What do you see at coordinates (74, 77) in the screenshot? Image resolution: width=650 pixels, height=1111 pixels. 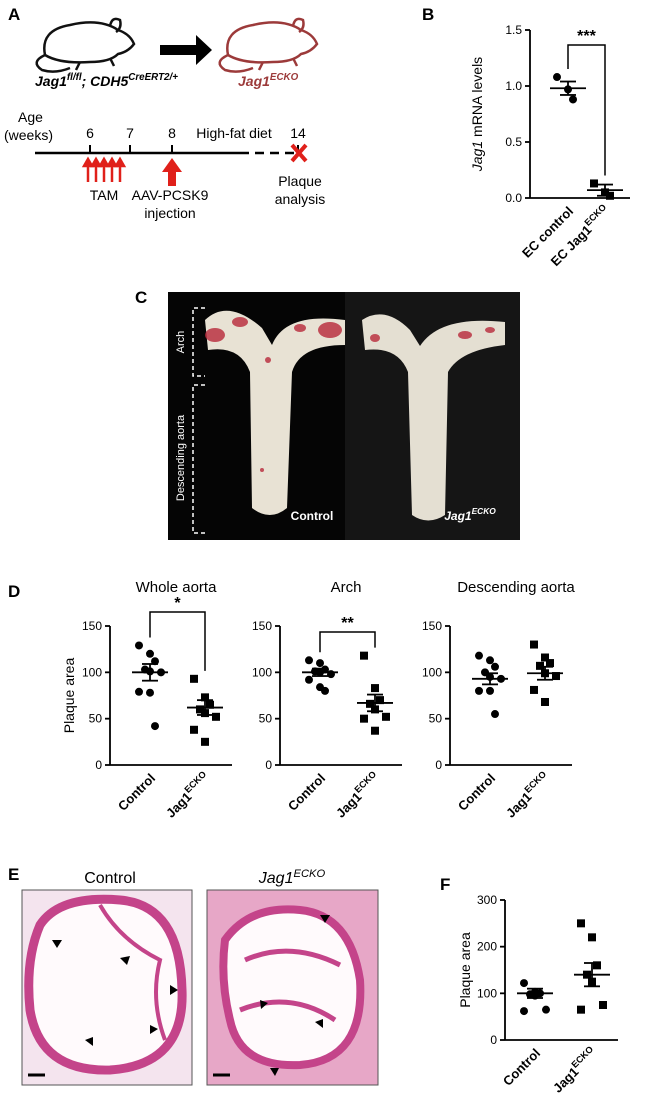 I see `text-segment: fl/fl` at bounding box center [74, 77].